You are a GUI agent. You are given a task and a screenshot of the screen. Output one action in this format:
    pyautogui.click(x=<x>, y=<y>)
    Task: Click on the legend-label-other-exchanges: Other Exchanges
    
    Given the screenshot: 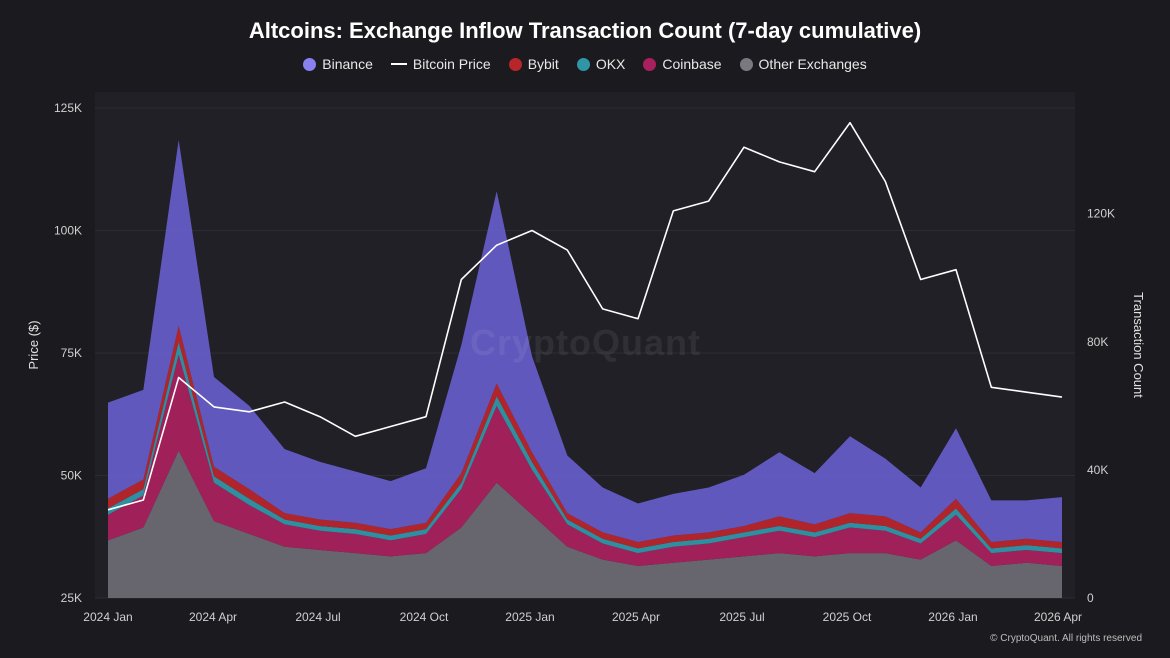 What is the action you would take?
    pyautogui.click(x=812, y=64)
    